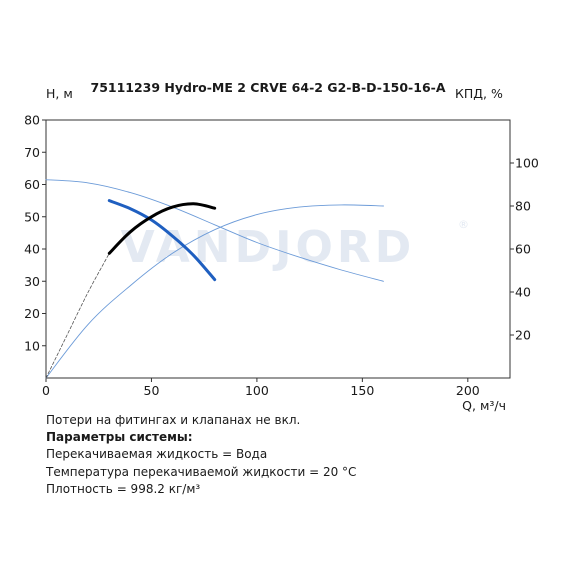 The width and height of the screenshot is (570, 570). Describe the element at coordinates (173, 420) in the screenshot. I see `note-losses: Потери на фитингах и клапанах не вкл.` at that location.